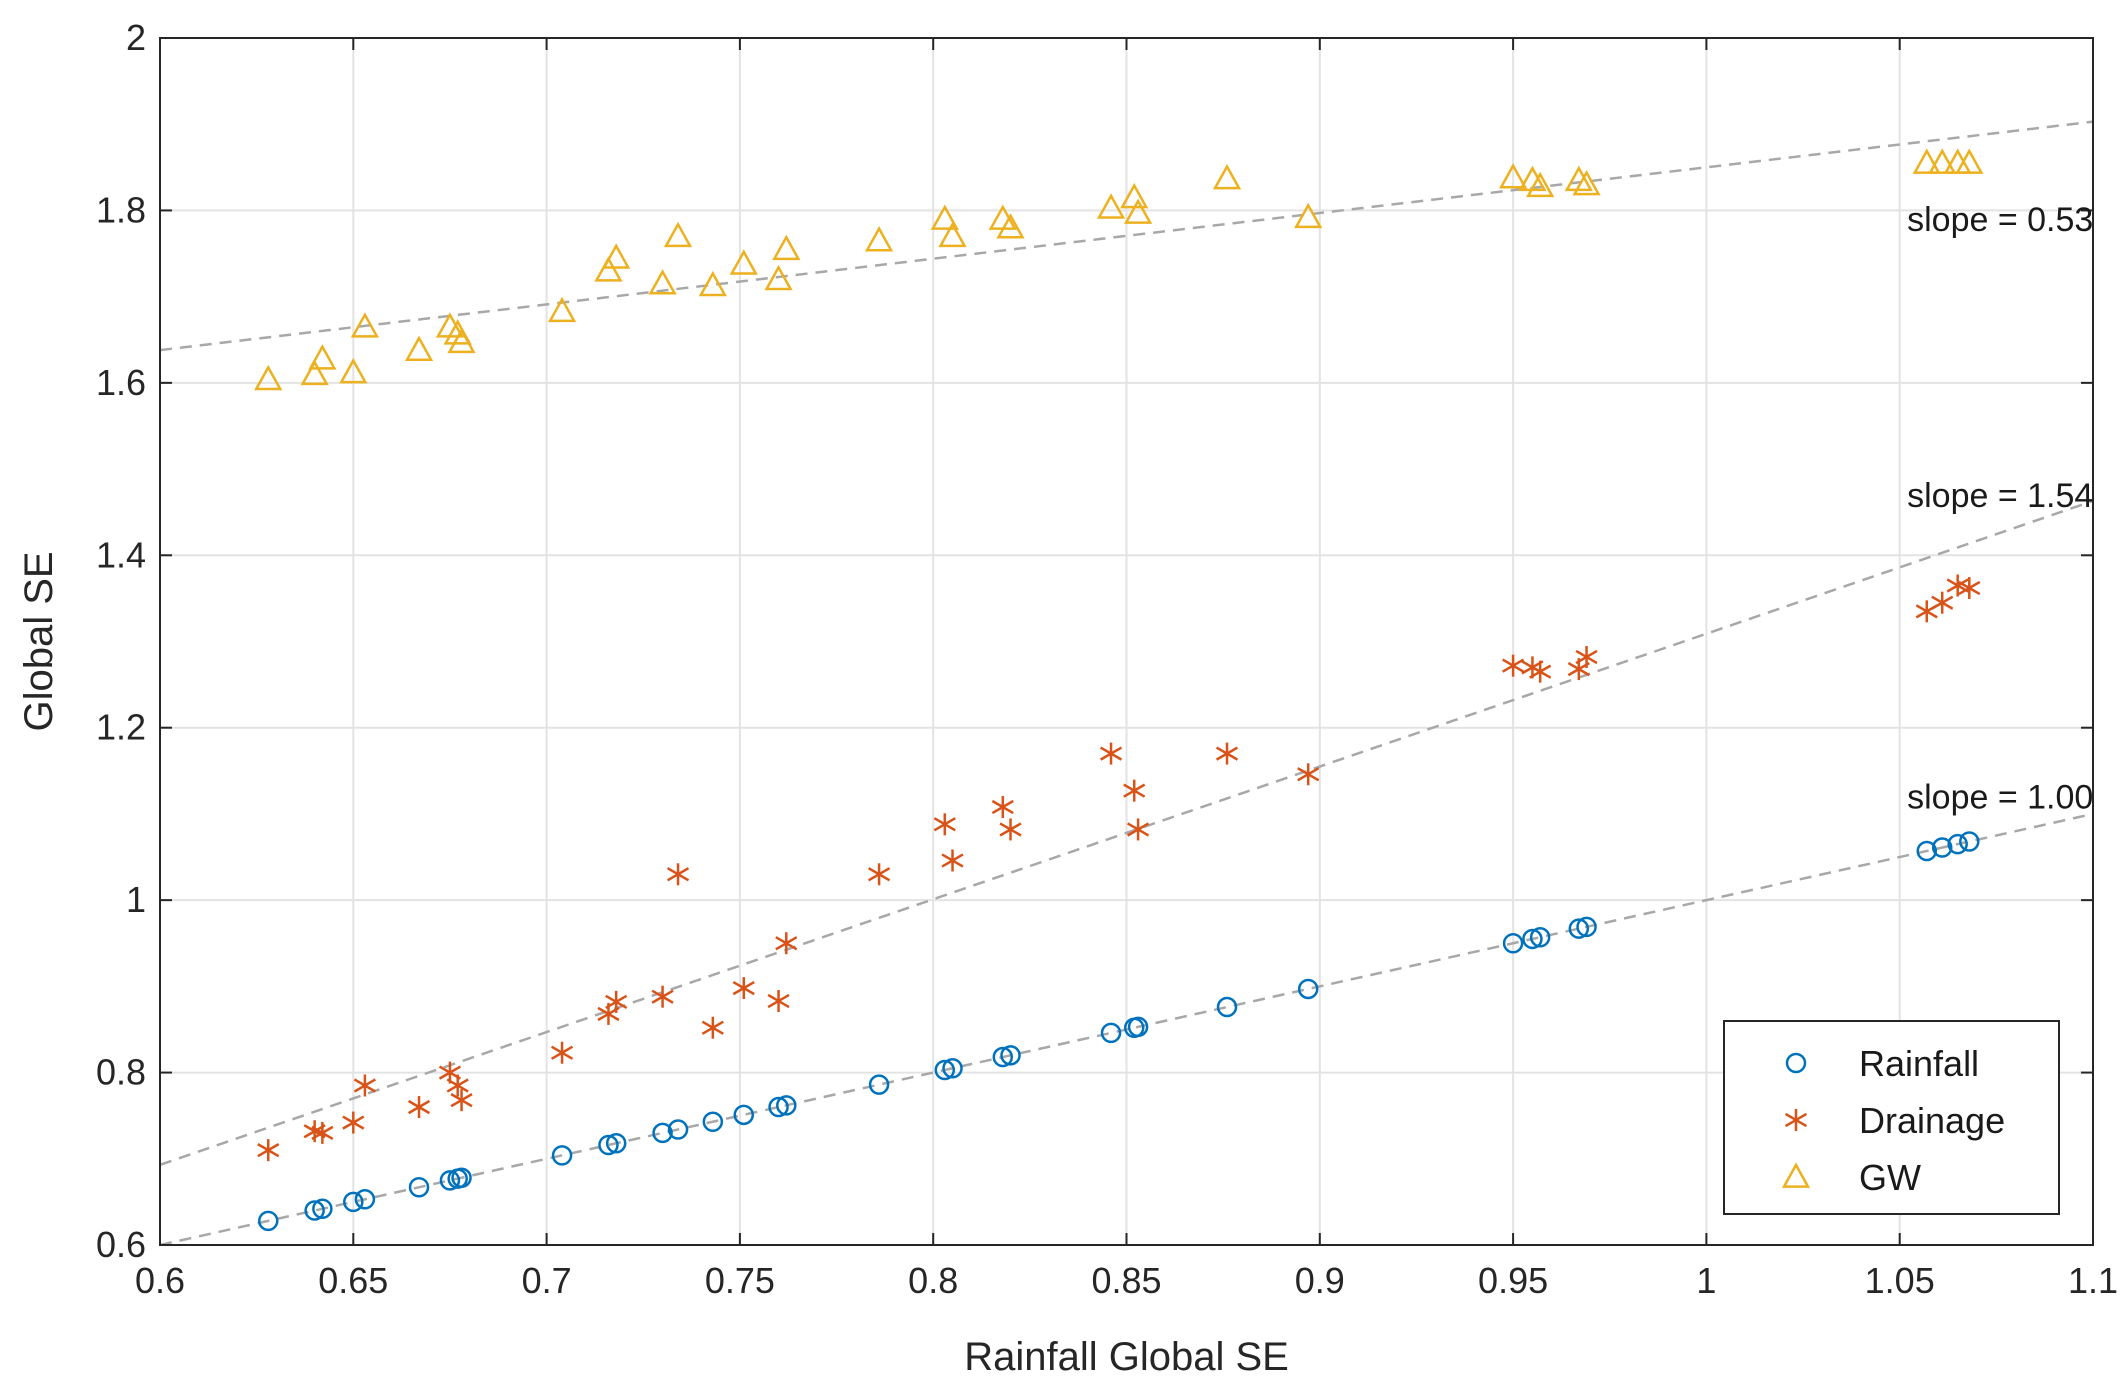 The height and width of the screenshot is (1398, 2128). What do you see at coordinates (2000, 509) in the screenshot?
I see `annotations-layer: slope = 1.00 slope = 1.54 slope = 0.53` at bounding box center [2000, 509].